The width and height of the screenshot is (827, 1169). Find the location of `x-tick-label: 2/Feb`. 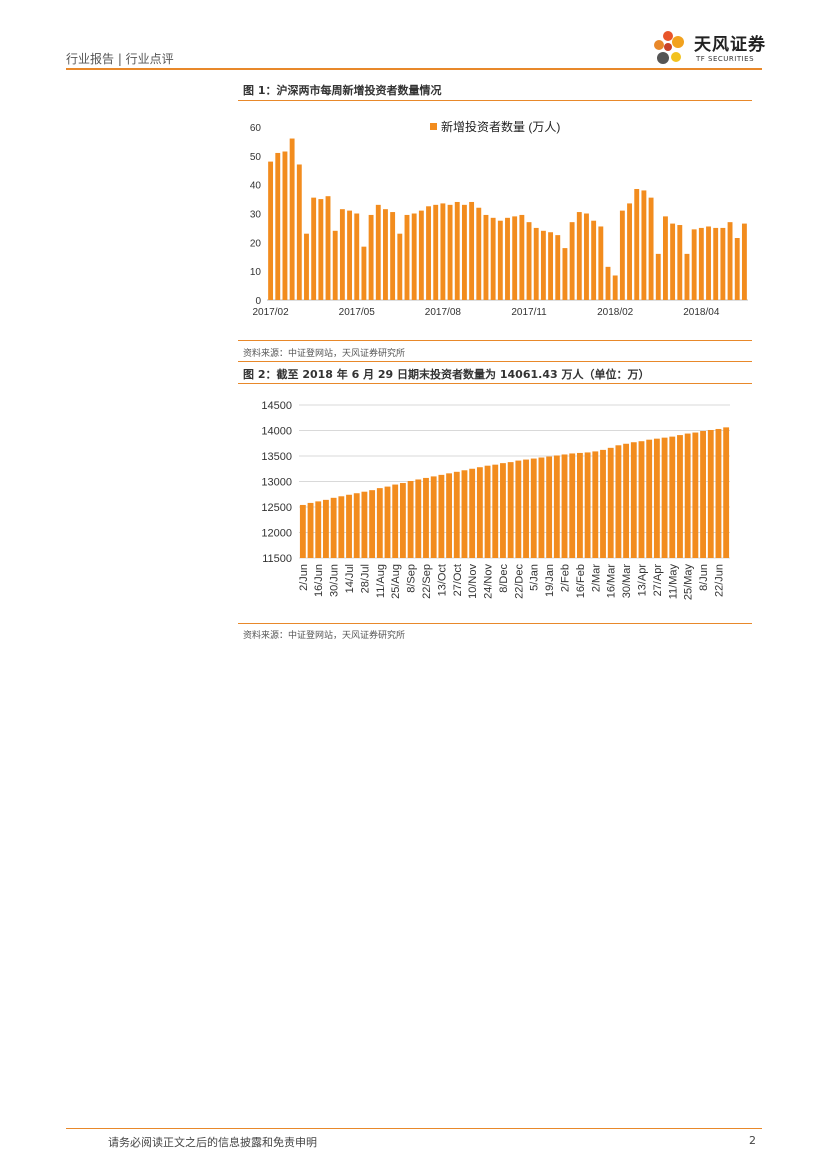

x-tick-label: 2/Feb is located at coordinates (566, 578).